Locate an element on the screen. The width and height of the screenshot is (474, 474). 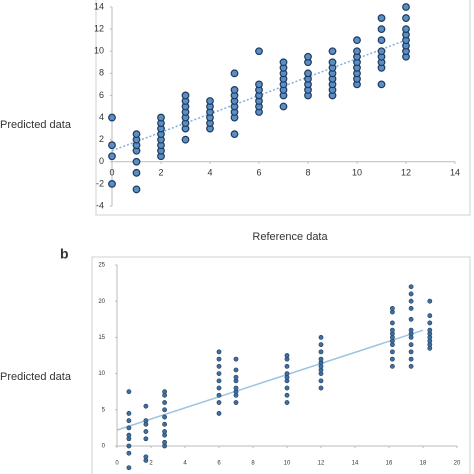
y-tick-label: 8 is located at coordinates (101, 73).